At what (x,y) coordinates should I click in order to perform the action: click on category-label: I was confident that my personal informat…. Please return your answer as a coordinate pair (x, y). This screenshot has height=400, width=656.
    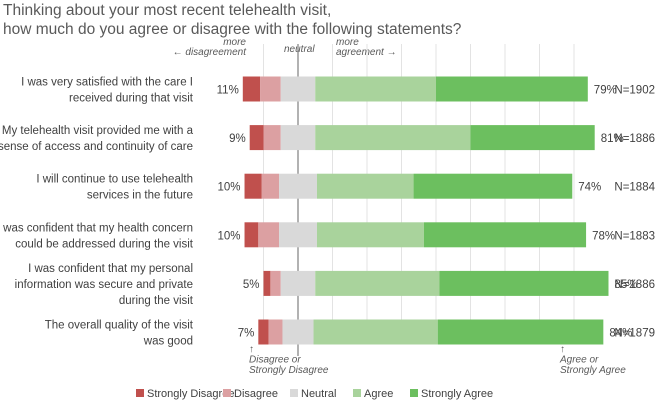
    Looking at the image, I should click on (104, 285).